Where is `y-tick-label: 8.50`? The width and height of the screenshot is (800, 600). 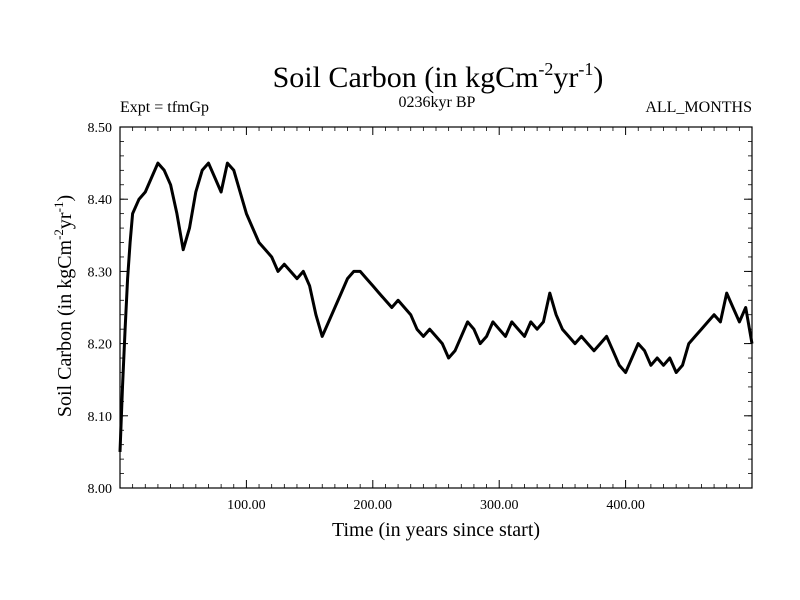
y-tick-label: 8.50 is located at coordinates (100, 128).